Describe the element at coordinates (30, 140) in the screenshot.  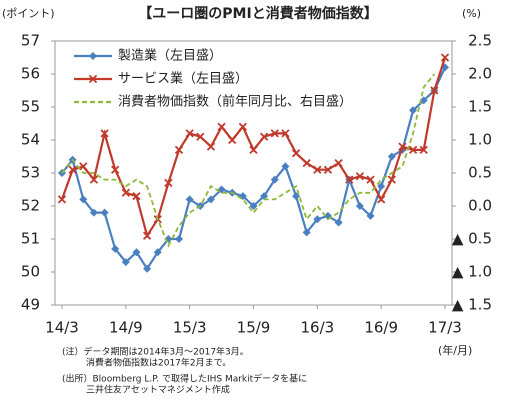
I see `y-tick-label: 54` at that location.